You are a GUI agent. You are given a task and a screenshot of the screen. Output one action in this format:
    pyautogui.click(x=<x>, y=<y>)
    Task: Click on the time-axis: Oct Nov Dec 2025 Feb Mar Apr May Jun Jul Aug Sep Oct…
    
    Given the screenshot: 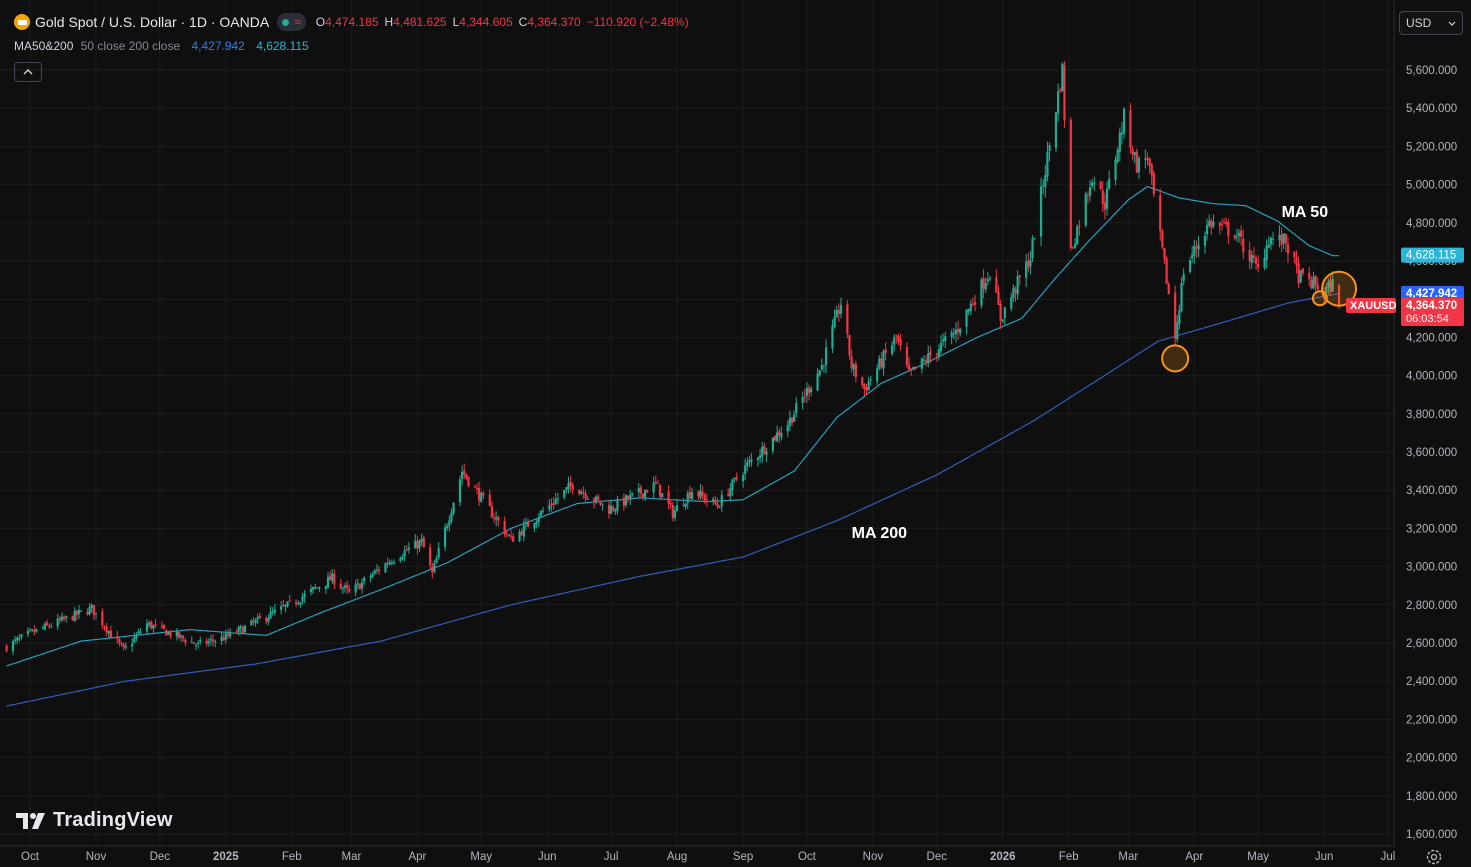 What is the action you would take?
    pyautogui.click(x=708, y=857)
    